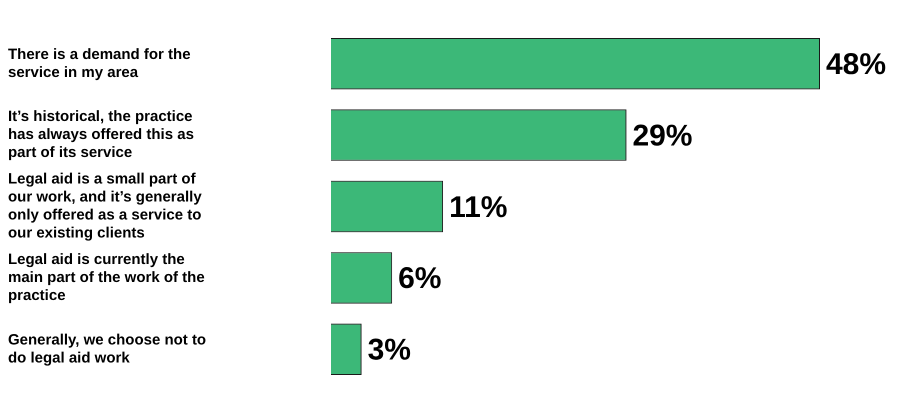 This screenshot has width=902, height=413. What do you see at coordinates (389, 350) in the screenshot?
I see `data-label: 3%` at bounding box center [389, 350].